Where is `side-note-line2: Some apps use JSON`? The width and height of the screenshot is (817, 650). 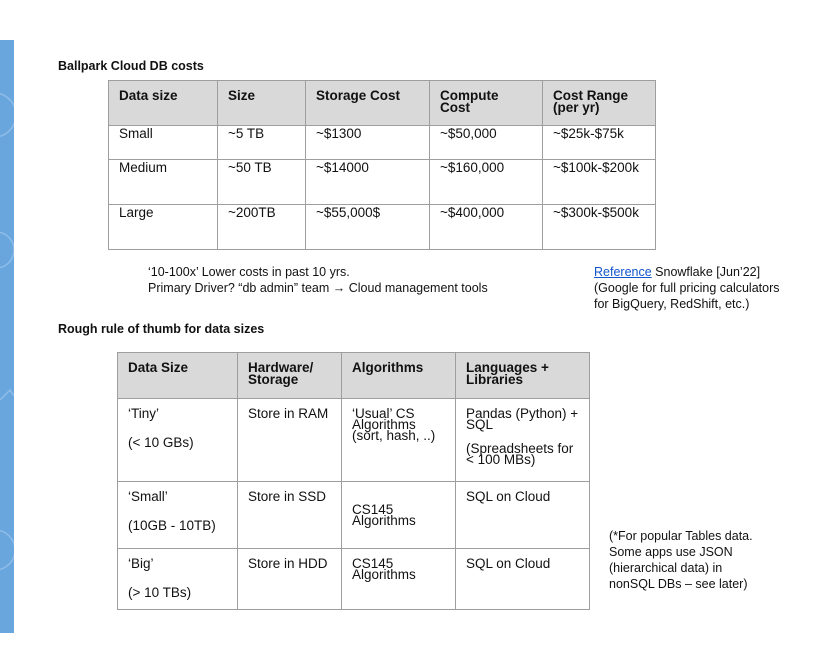 side-note-line2: Some apps use JSON is located at coordinates (671, 552).